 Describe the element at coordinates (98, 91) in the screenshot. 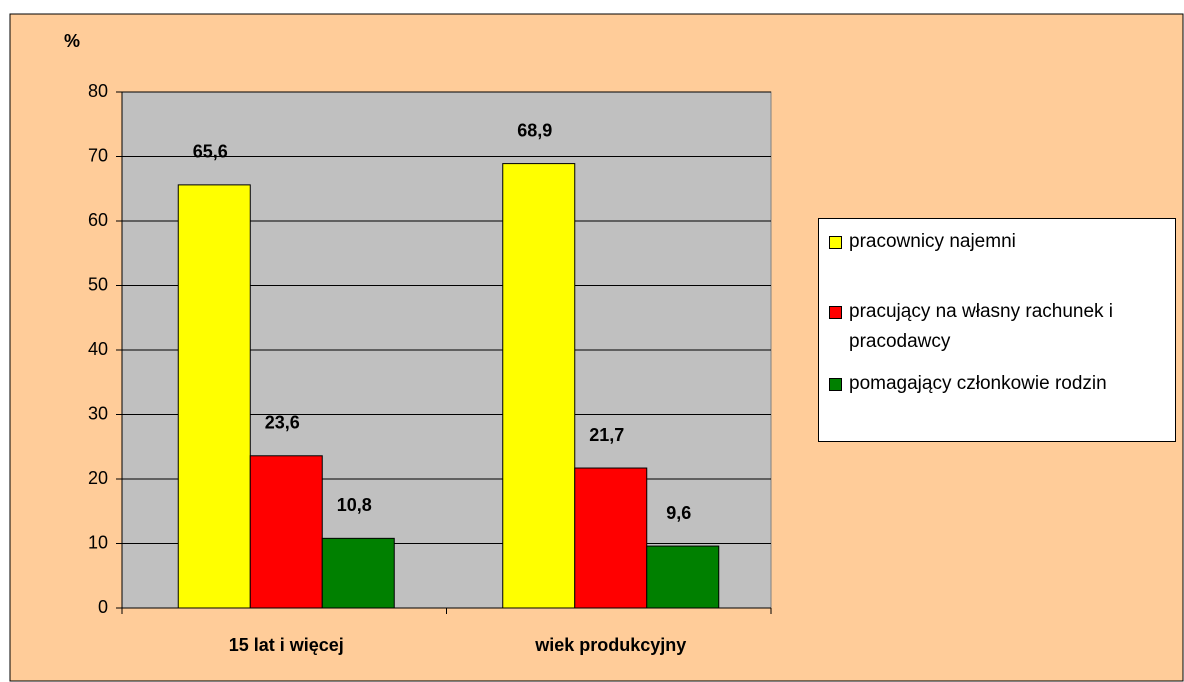

I see `y-tick-label: 80` at that location.